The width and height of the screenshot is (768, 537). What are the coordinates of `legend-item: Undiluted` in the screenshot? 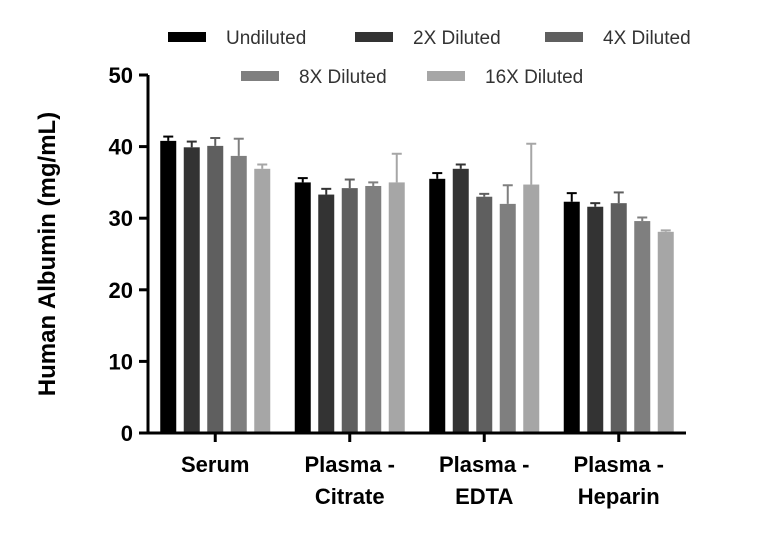 It's located at (237, 38).